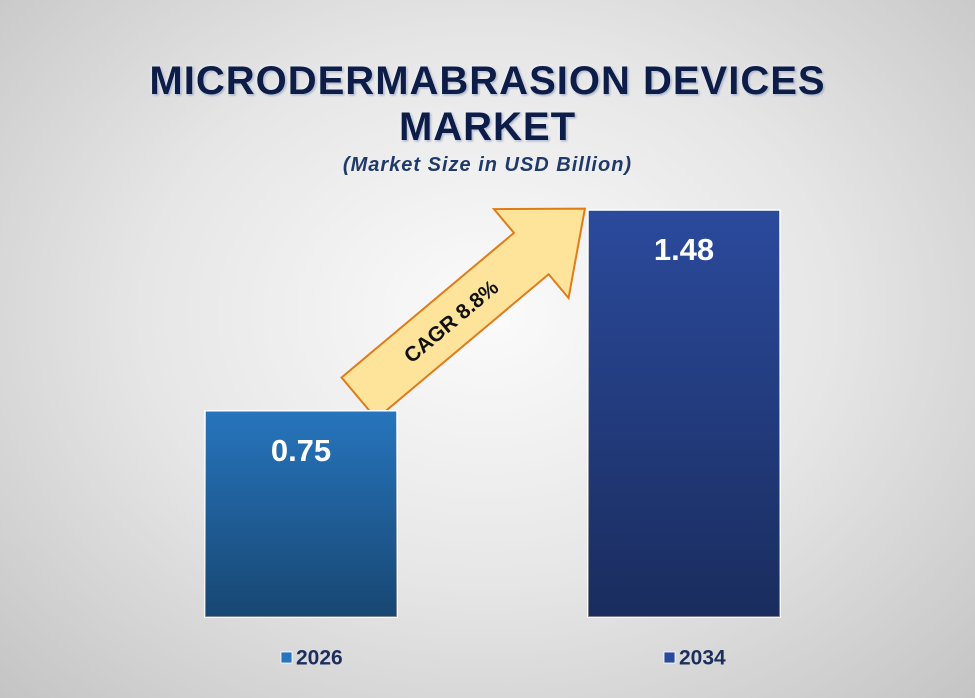 This screenshot has height=698, width=975. I want to click on legend-label: 2026, so click(319, 658).